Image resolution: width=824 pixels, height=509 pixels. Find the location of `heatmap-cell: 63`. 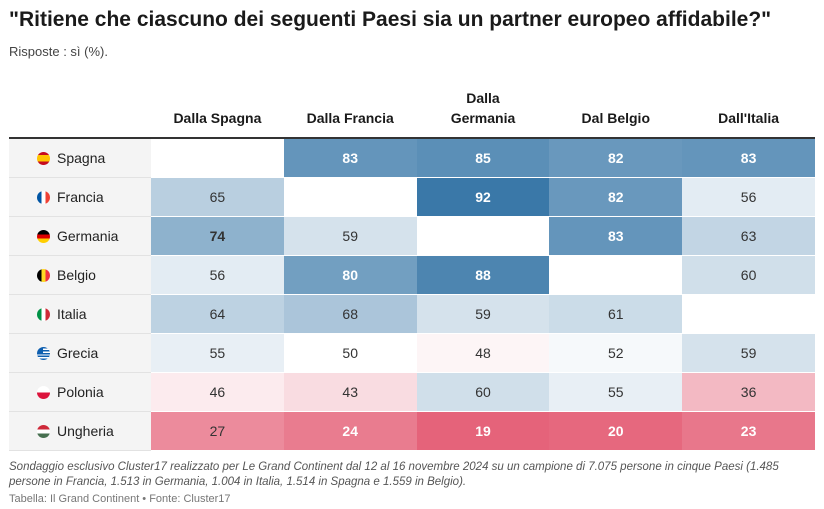

heatmap-cell: 63 is located at coordinates (748, 236).